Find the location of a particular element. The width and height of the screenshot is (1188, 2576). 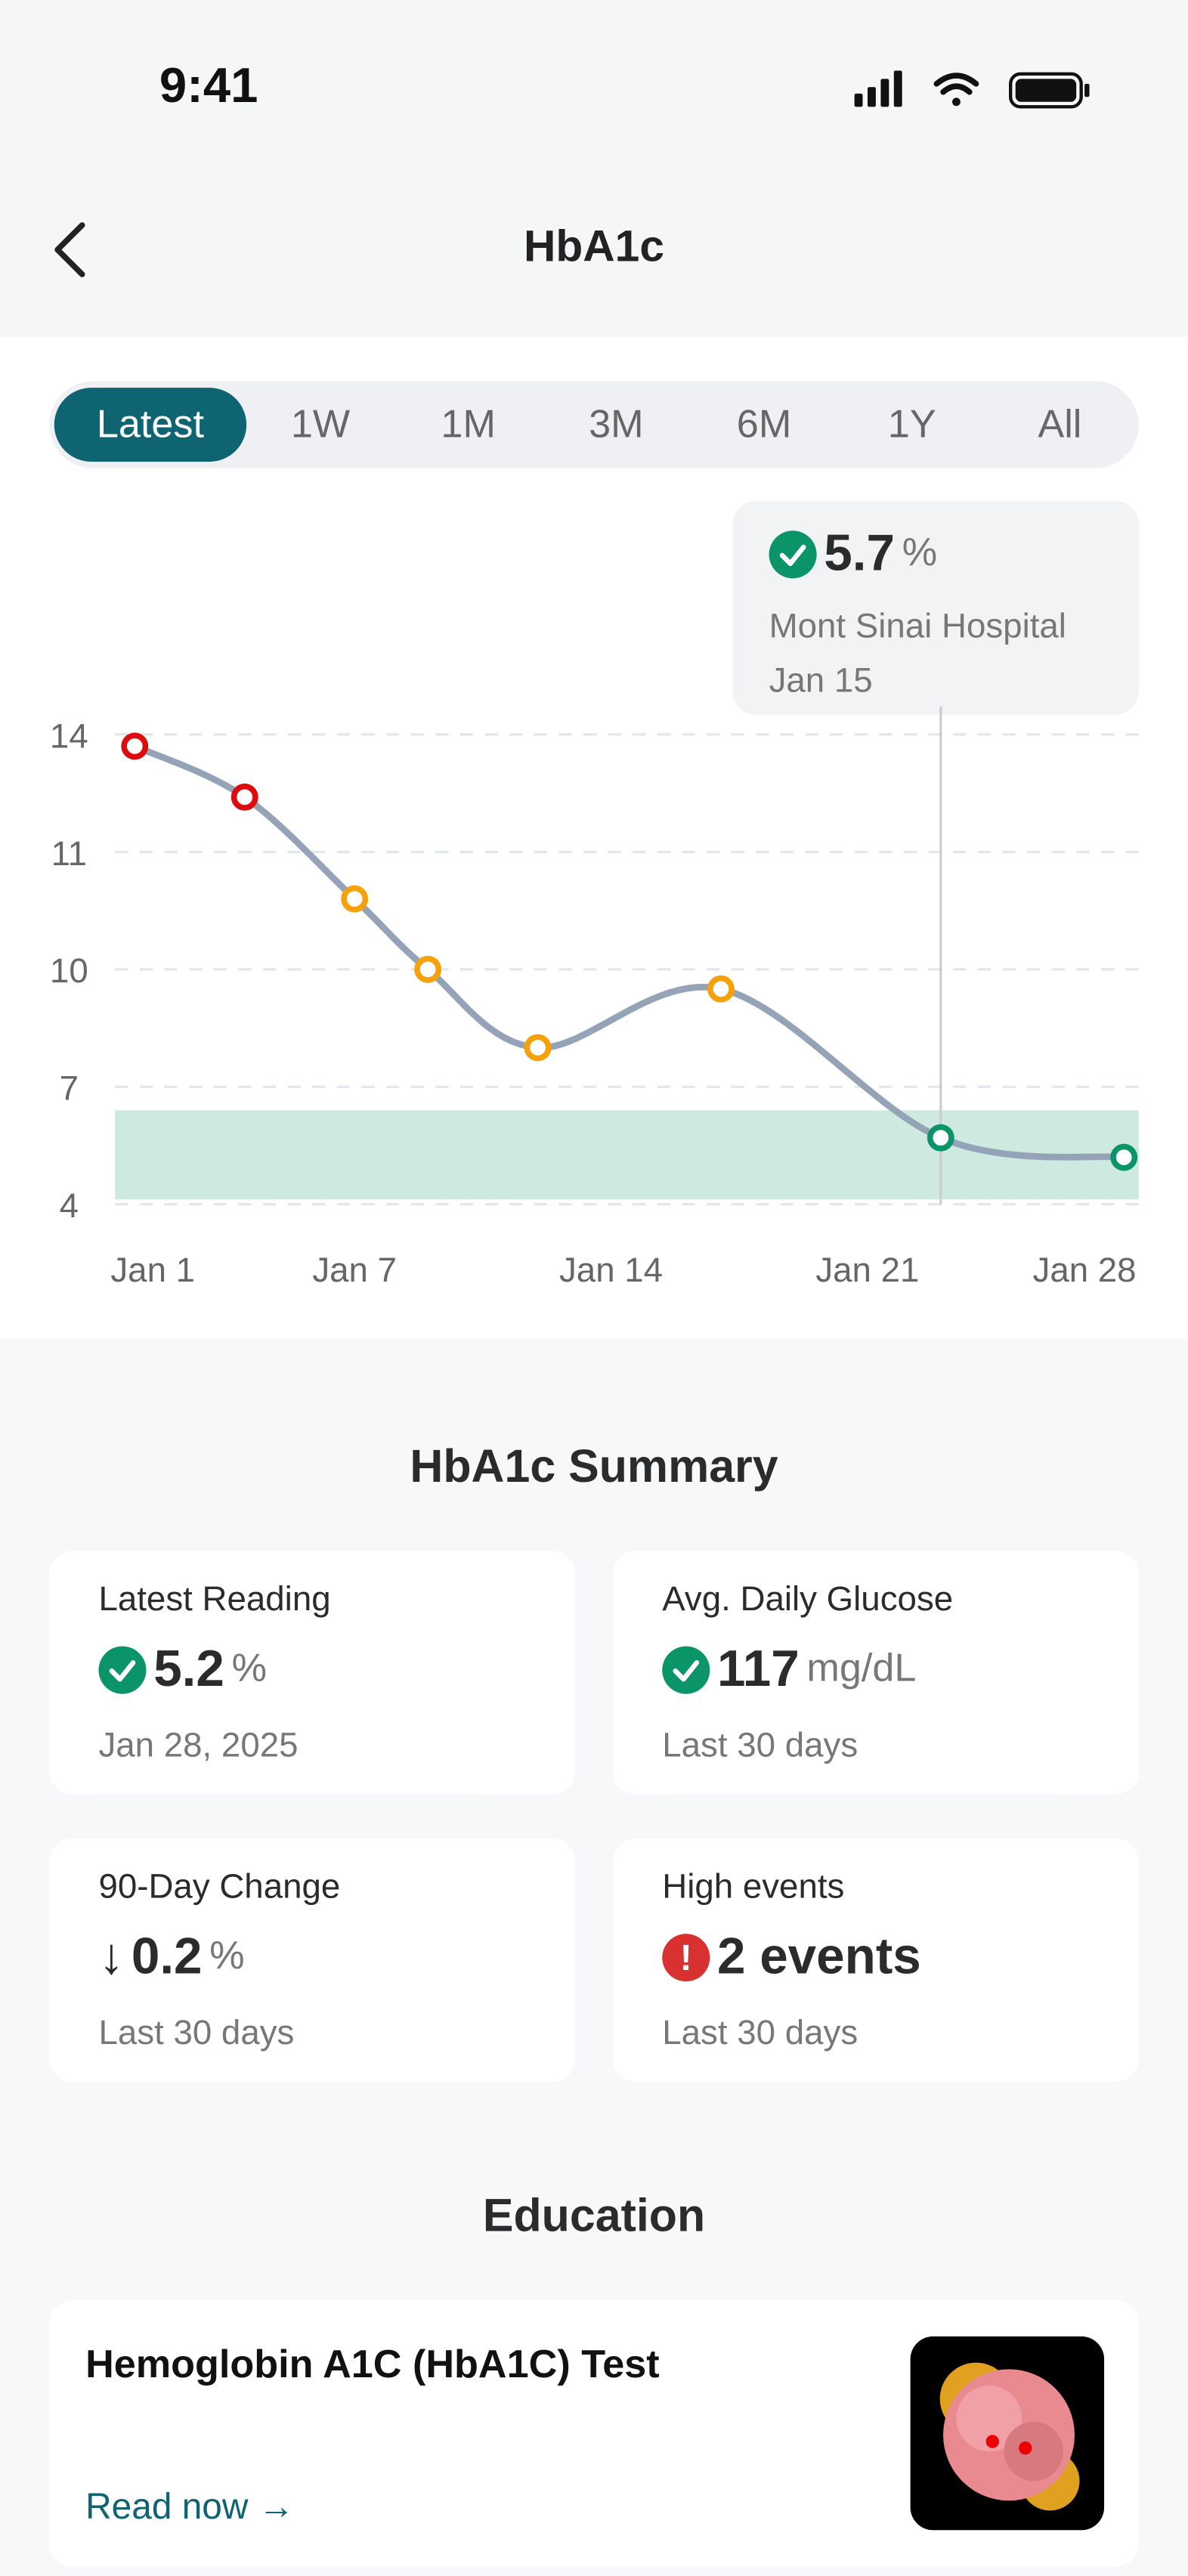

summary-title: HbA1c Summary is located at coordinates (594, 1466).